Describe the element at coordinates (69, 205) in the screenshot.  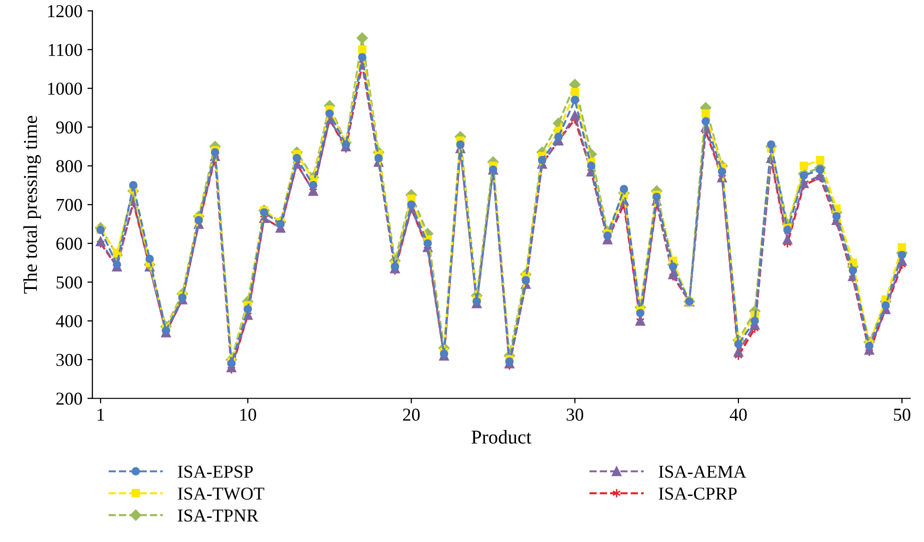
I see `y-tick-label: 700` at that location.